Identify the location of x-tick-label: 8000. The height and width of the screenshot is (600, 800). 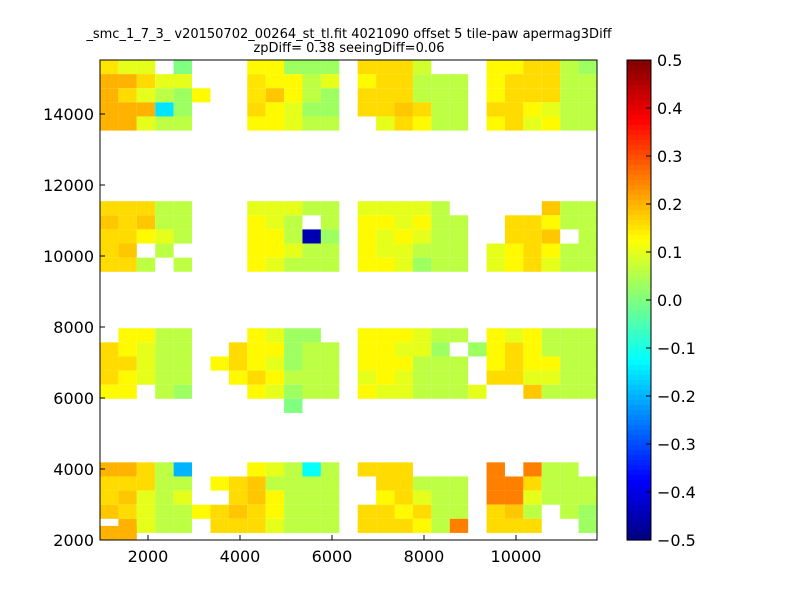
(424, 556).